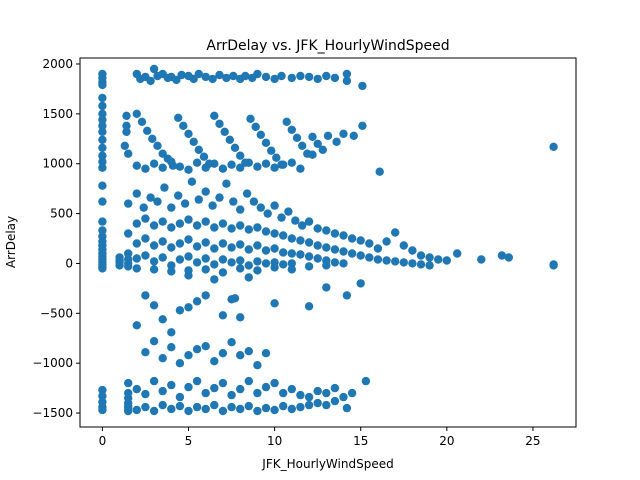  What do you see at coordinates (56, 313) in the screenshot?
I see `y-tick-label: −500` at bounding box center [56, 313].